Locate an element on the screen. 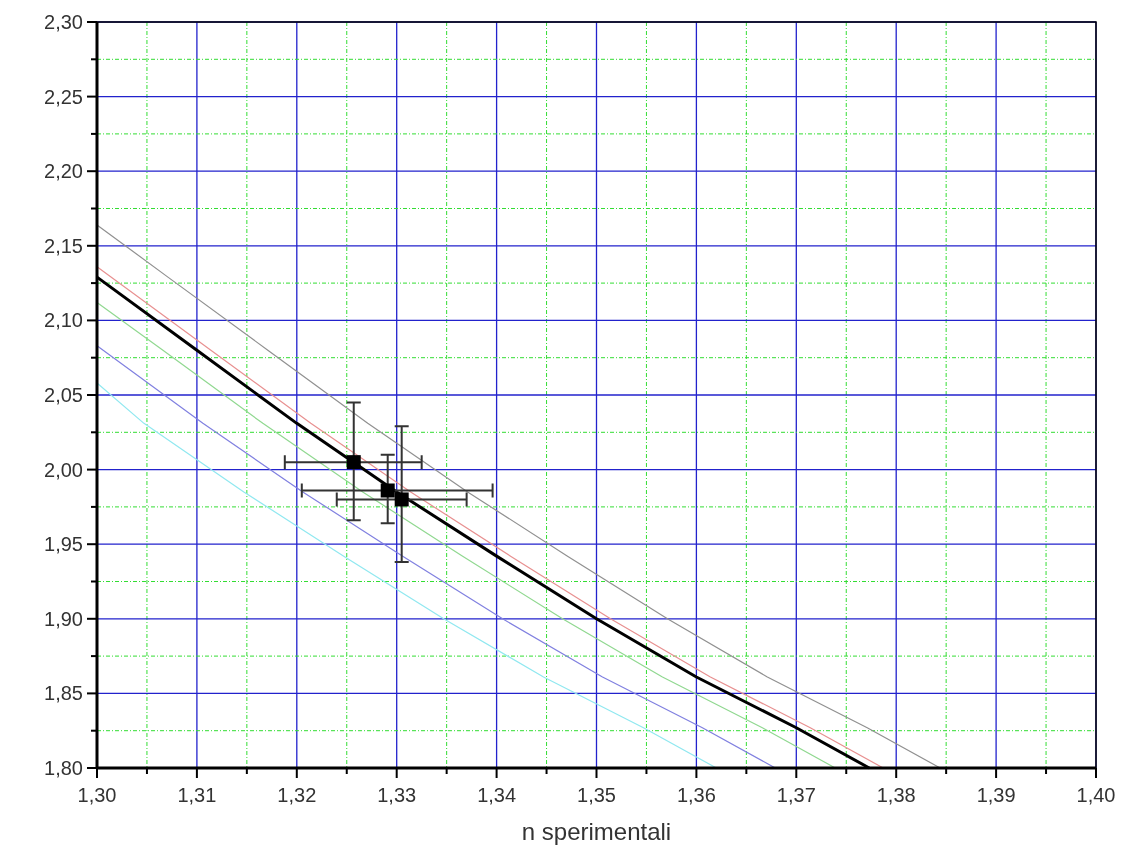 This screenshot has height=867, width=1144. y-tick-label: 1,80 is located at coordinates (63, 768).